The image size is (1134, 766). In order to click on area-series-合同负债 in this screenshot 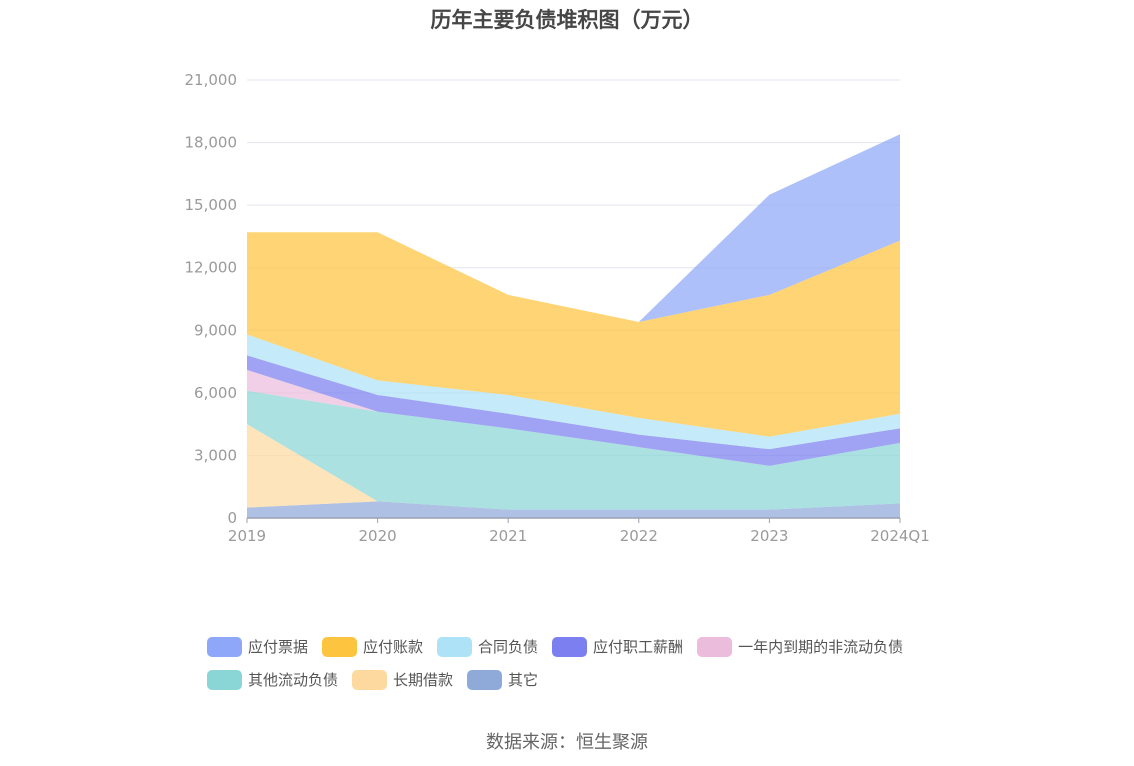, I will do `click(573, 392)`.